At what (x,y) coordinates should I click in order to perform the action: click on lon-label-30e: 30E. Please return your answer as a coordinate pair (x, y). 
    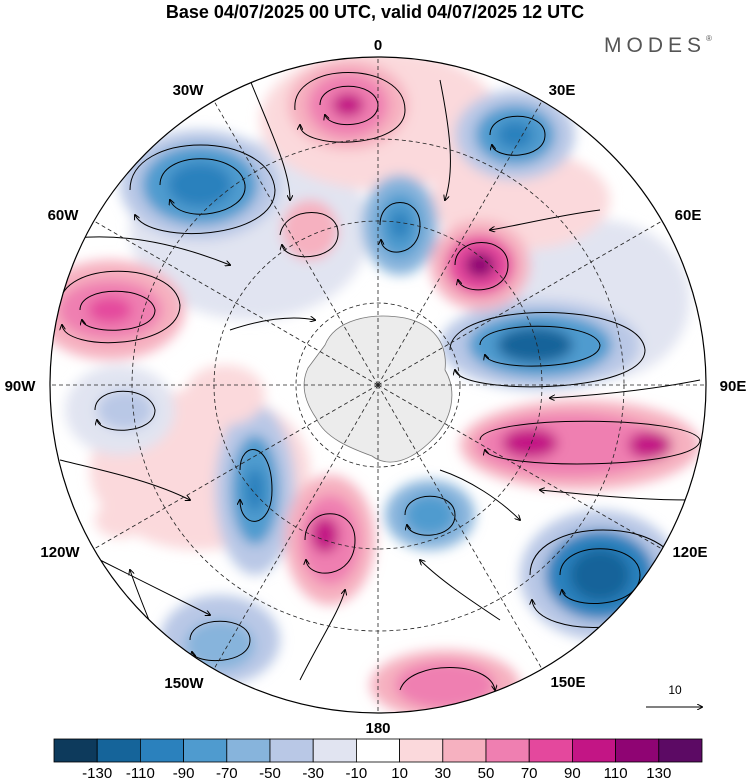
    Looking at the image, I should click on (562, 90).